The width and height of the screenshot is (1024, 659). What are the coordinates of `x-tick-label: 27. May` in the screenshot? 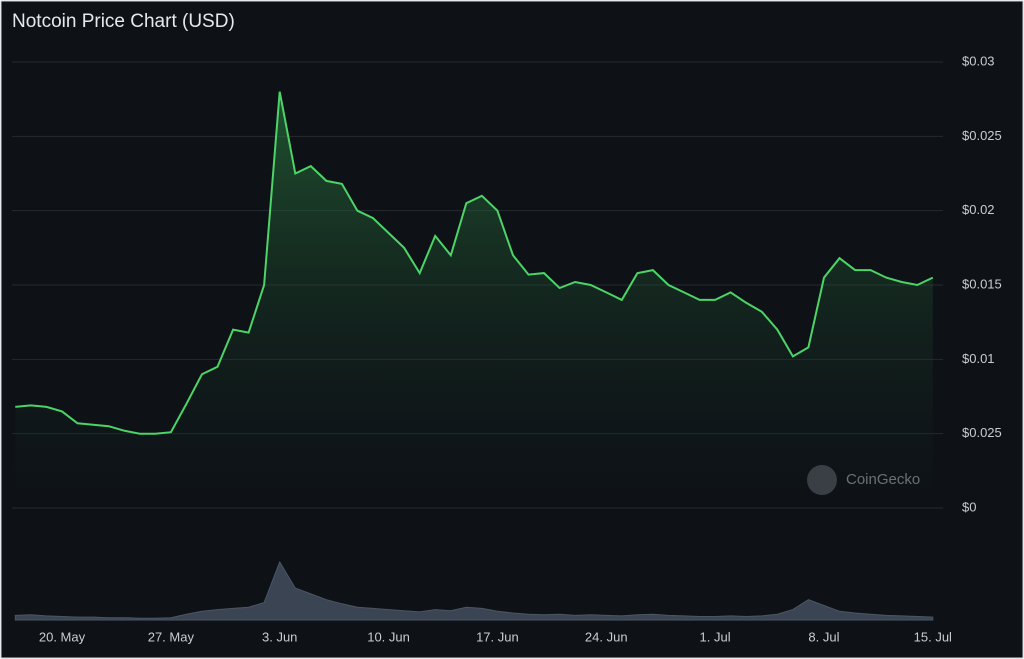 It's located at (171, 636).